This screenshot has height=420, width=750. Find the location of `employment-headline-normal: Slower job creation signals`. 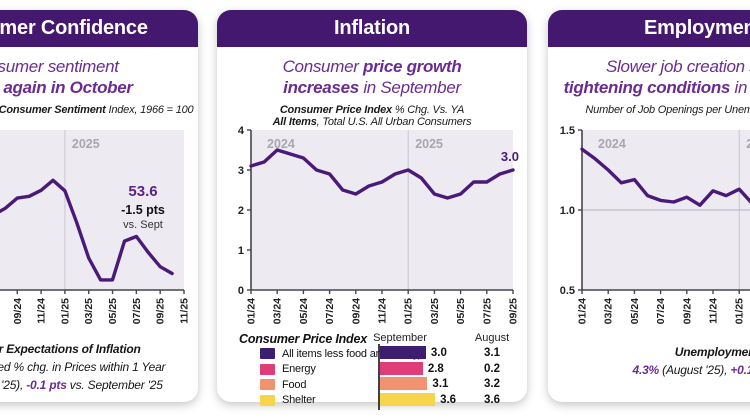

employment-headline-normal: Slower job creation signals is located at coordinates (677, 66).